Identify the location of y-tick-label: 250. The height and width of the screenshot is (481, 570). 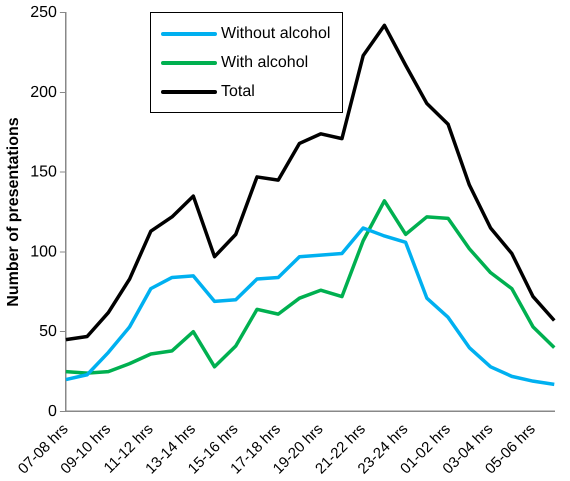
(43, 13).